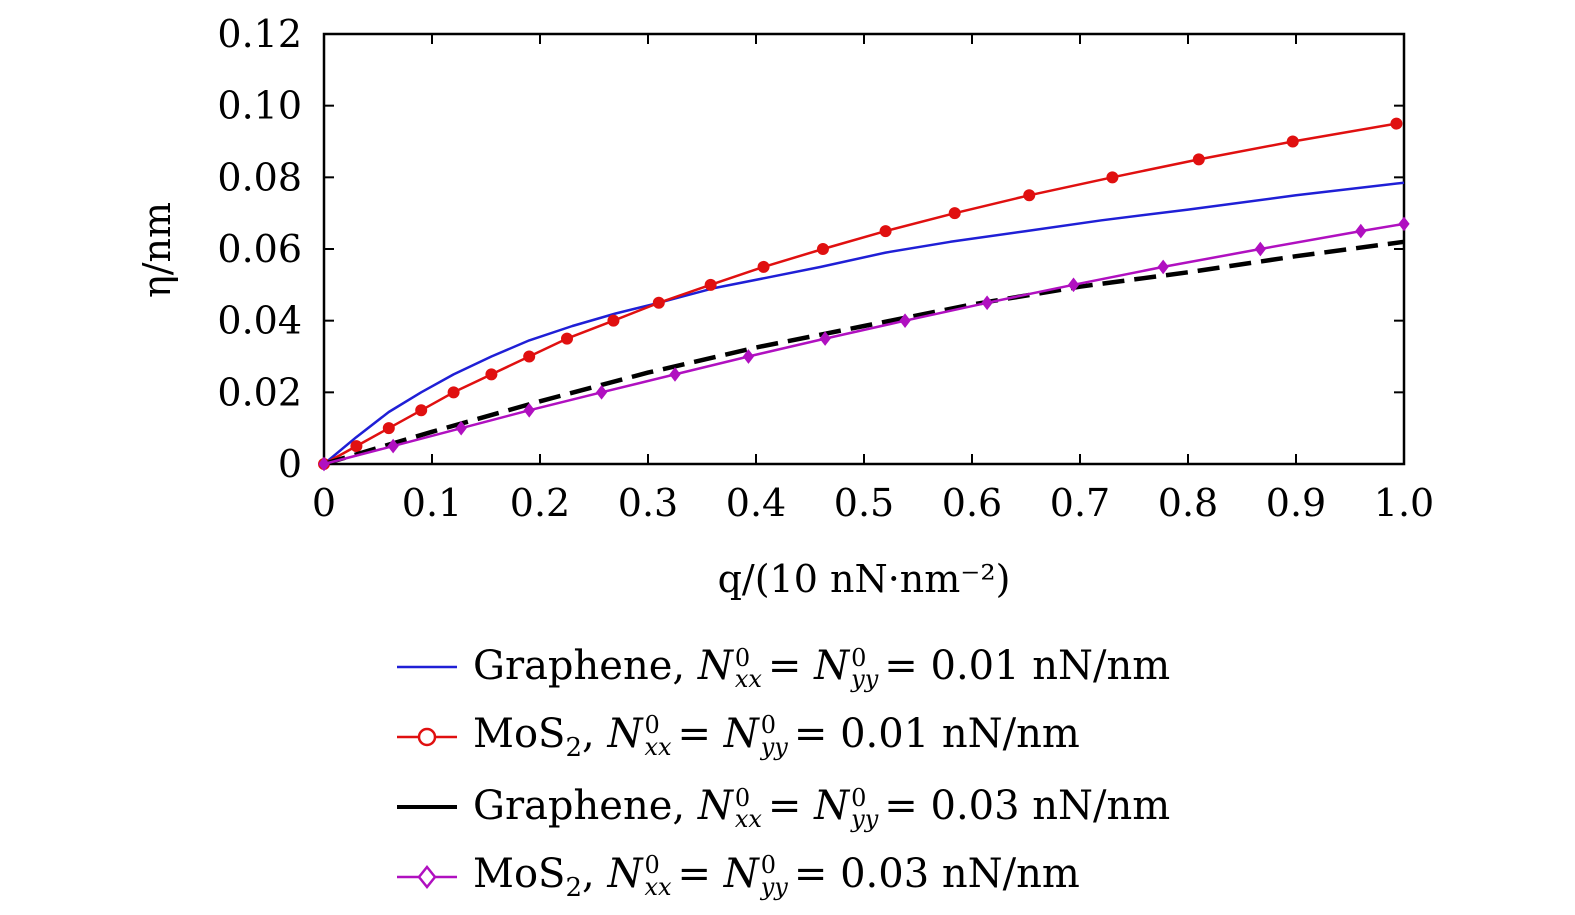 The height and width of the screenshot is (915, 1575). What do you see at coordinates (290, 464) in the screenshot?
I see `y-tick-label: 0` at bounding box center [290, 464].